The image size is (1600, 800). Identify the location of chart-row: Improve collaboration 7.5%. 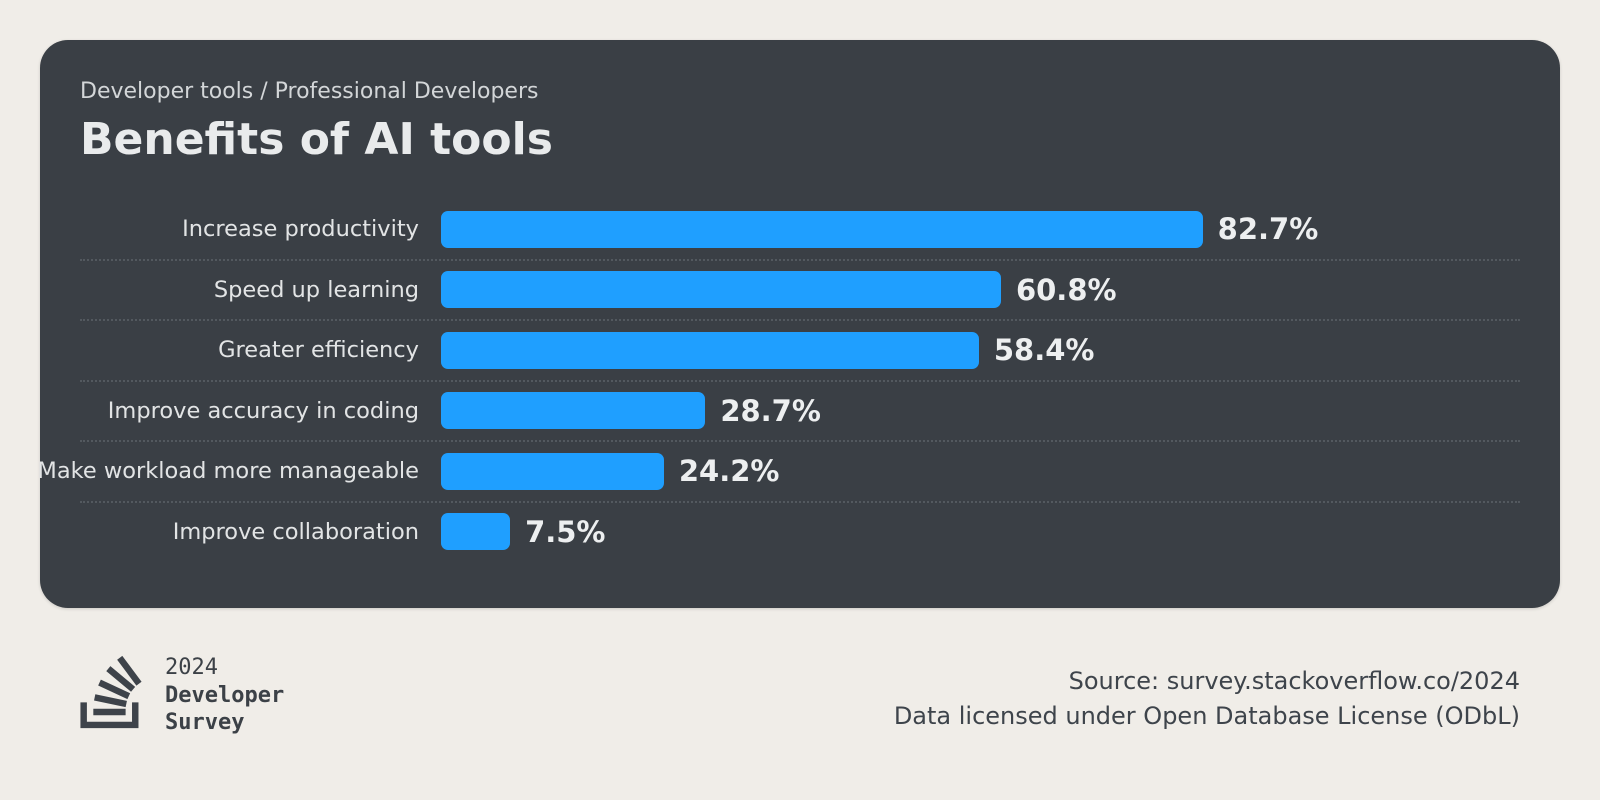
(800, 531).